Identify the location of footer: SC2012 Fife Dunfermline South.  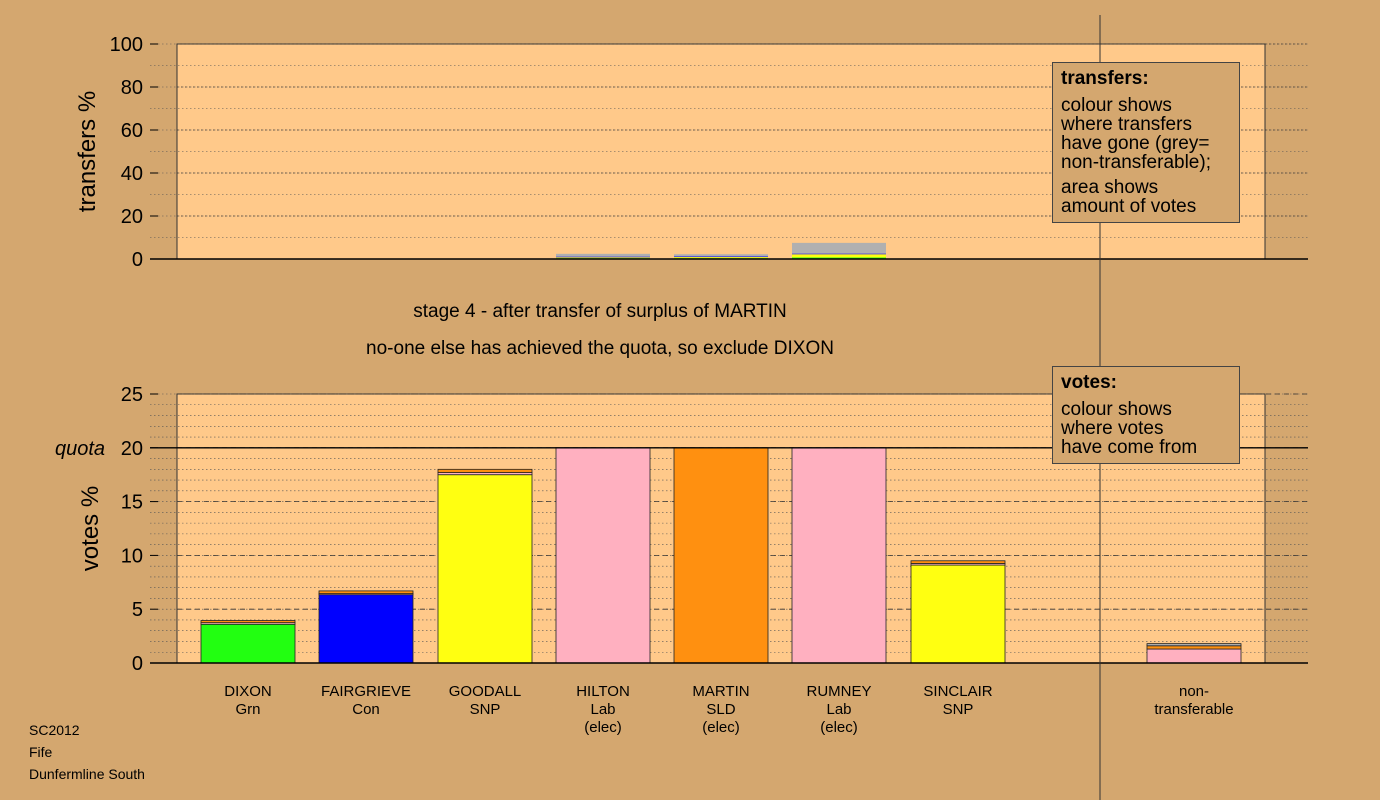
(87, 752).